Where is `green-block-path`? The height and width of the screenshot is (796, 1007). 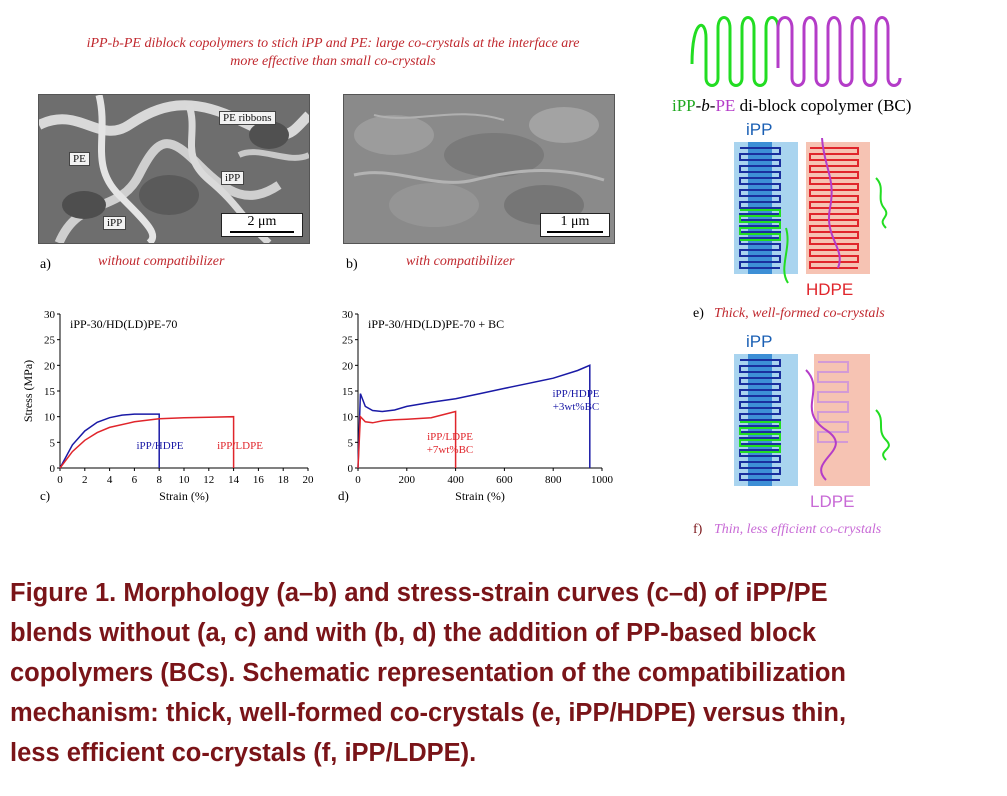 green-block-path is located at coordinates (735, 51).